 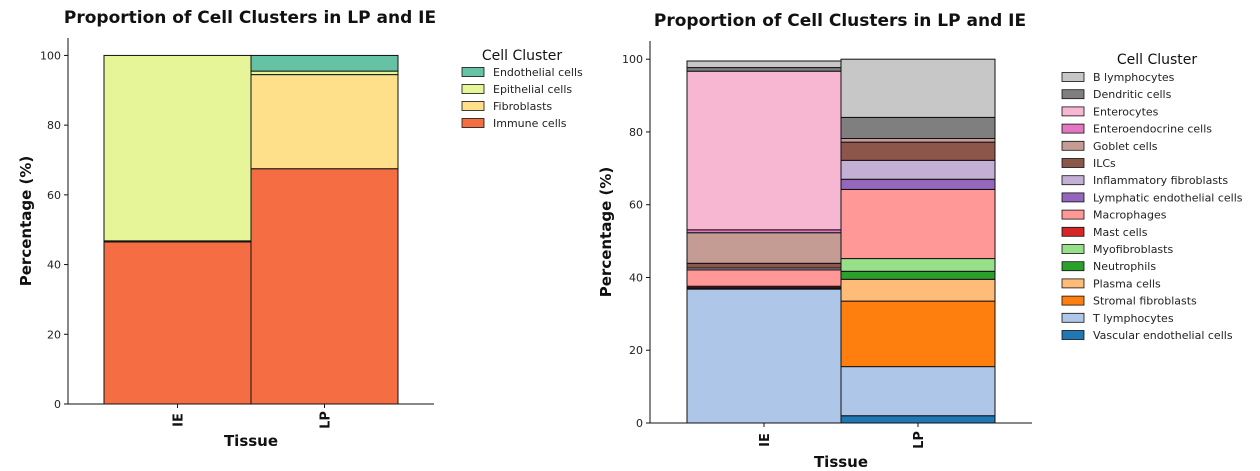 I want to click on legend-entry: Myofibroblasts, so click(x=1133, y=249).